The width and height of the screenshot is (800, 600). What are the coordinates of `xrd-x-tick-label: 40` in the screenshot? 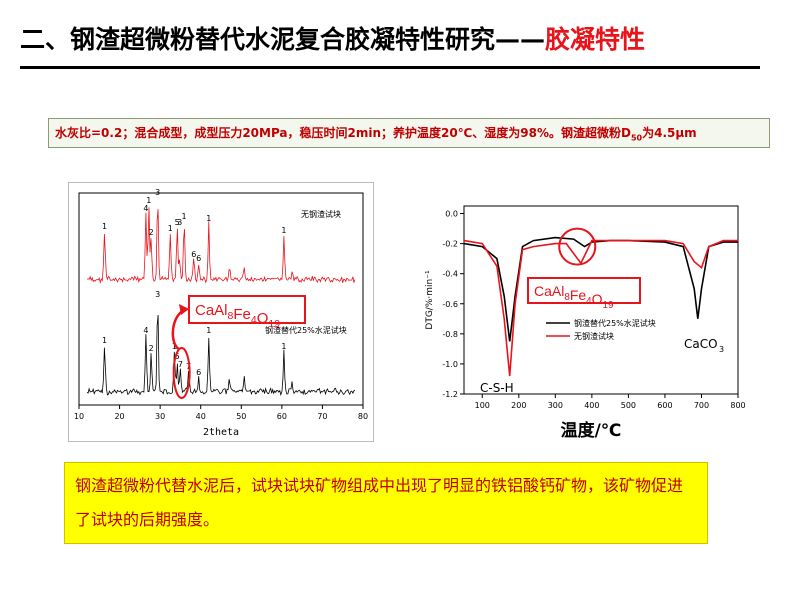 It's located at (201, 416).